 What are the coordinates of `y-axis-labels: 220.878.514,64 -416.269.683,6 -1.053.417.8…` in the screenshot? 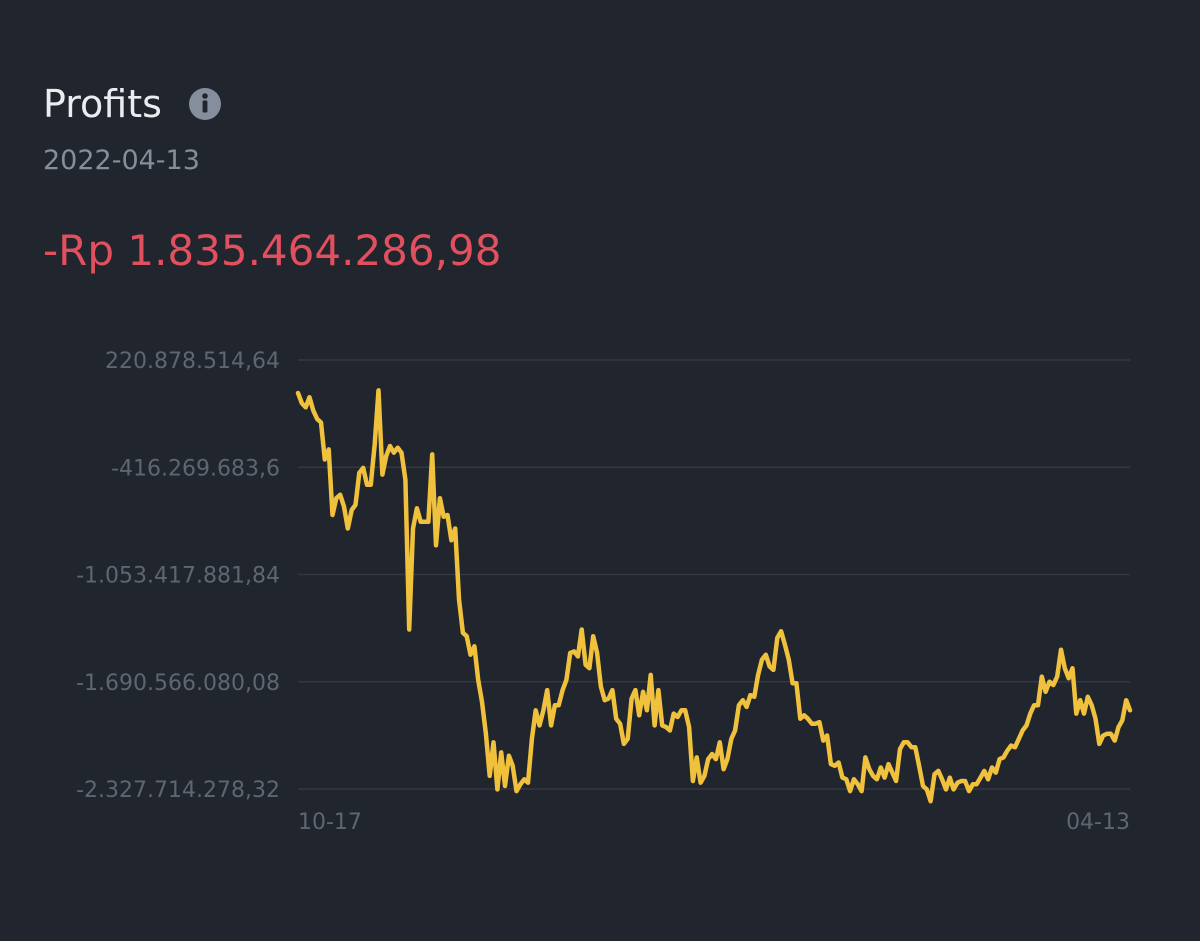 It's located at (178, 576).